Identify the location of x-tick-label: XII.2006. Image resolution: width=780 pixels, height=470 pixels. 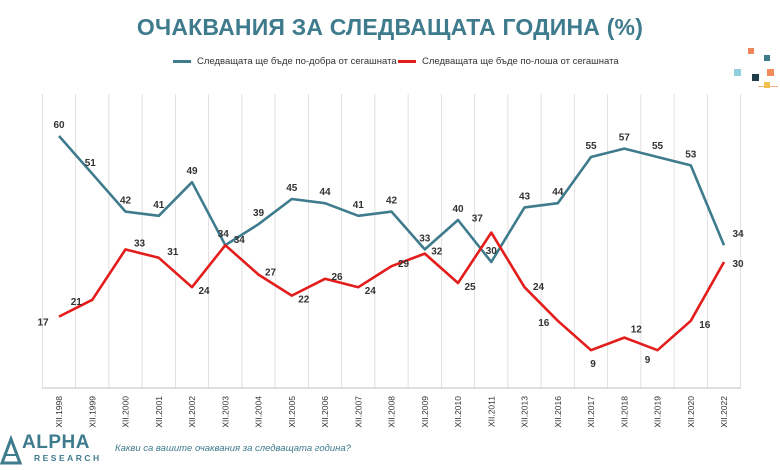
(325, 412).